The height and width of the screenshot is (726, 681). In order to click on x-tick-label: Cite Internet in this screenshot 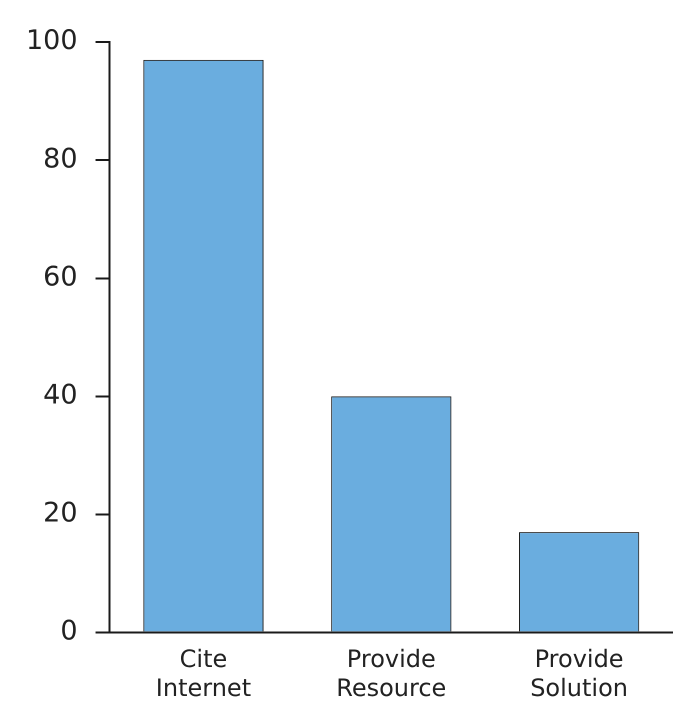, I will do `click(204, 673)`.